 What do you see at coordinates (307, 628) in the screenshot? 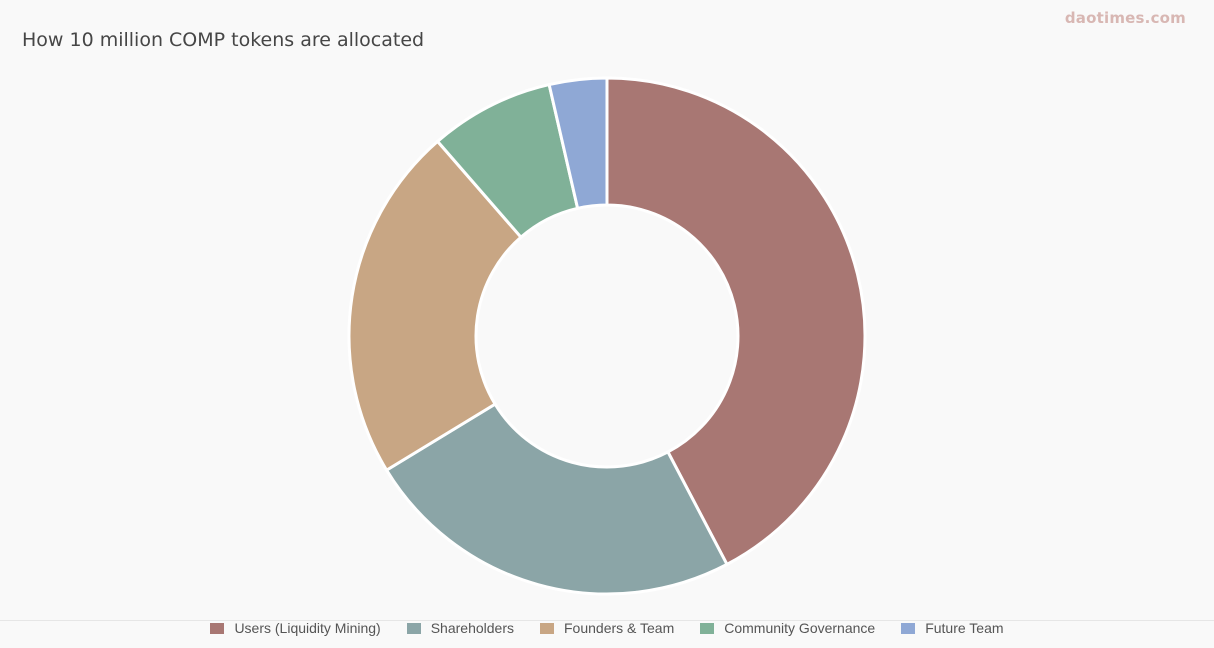
I see `legend-label: Users (Liquidity Mining)` at bounding box center [307, 628].